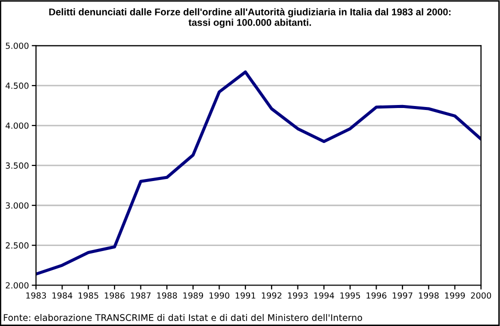 The width and height of the screenshot is (500, 326). I want to click on y-tick-label: 4.500, so click(17, 85).